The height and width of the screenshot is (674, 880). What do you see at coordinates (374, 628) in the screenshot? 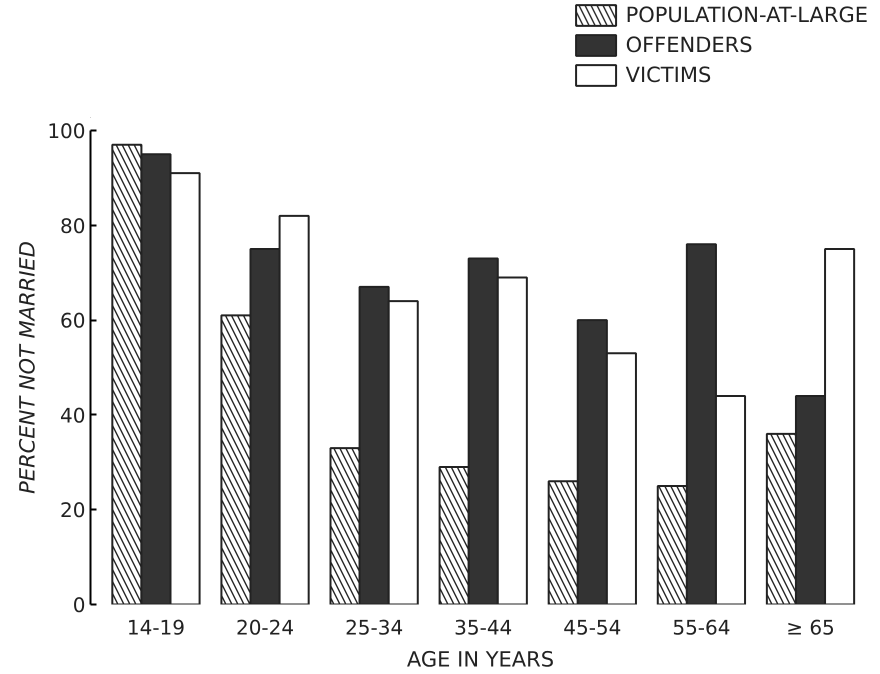
I see `x-tick-label: 25-34` at bounding box center [374, 628].